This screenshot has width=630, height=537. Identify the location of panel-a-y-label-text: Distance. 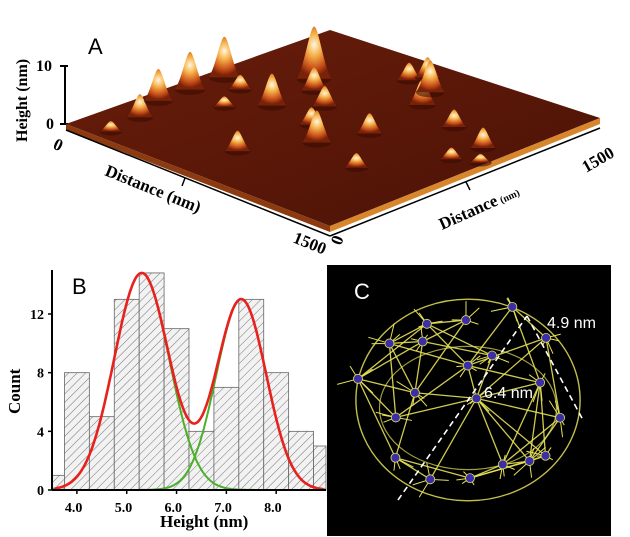
(468, 212).